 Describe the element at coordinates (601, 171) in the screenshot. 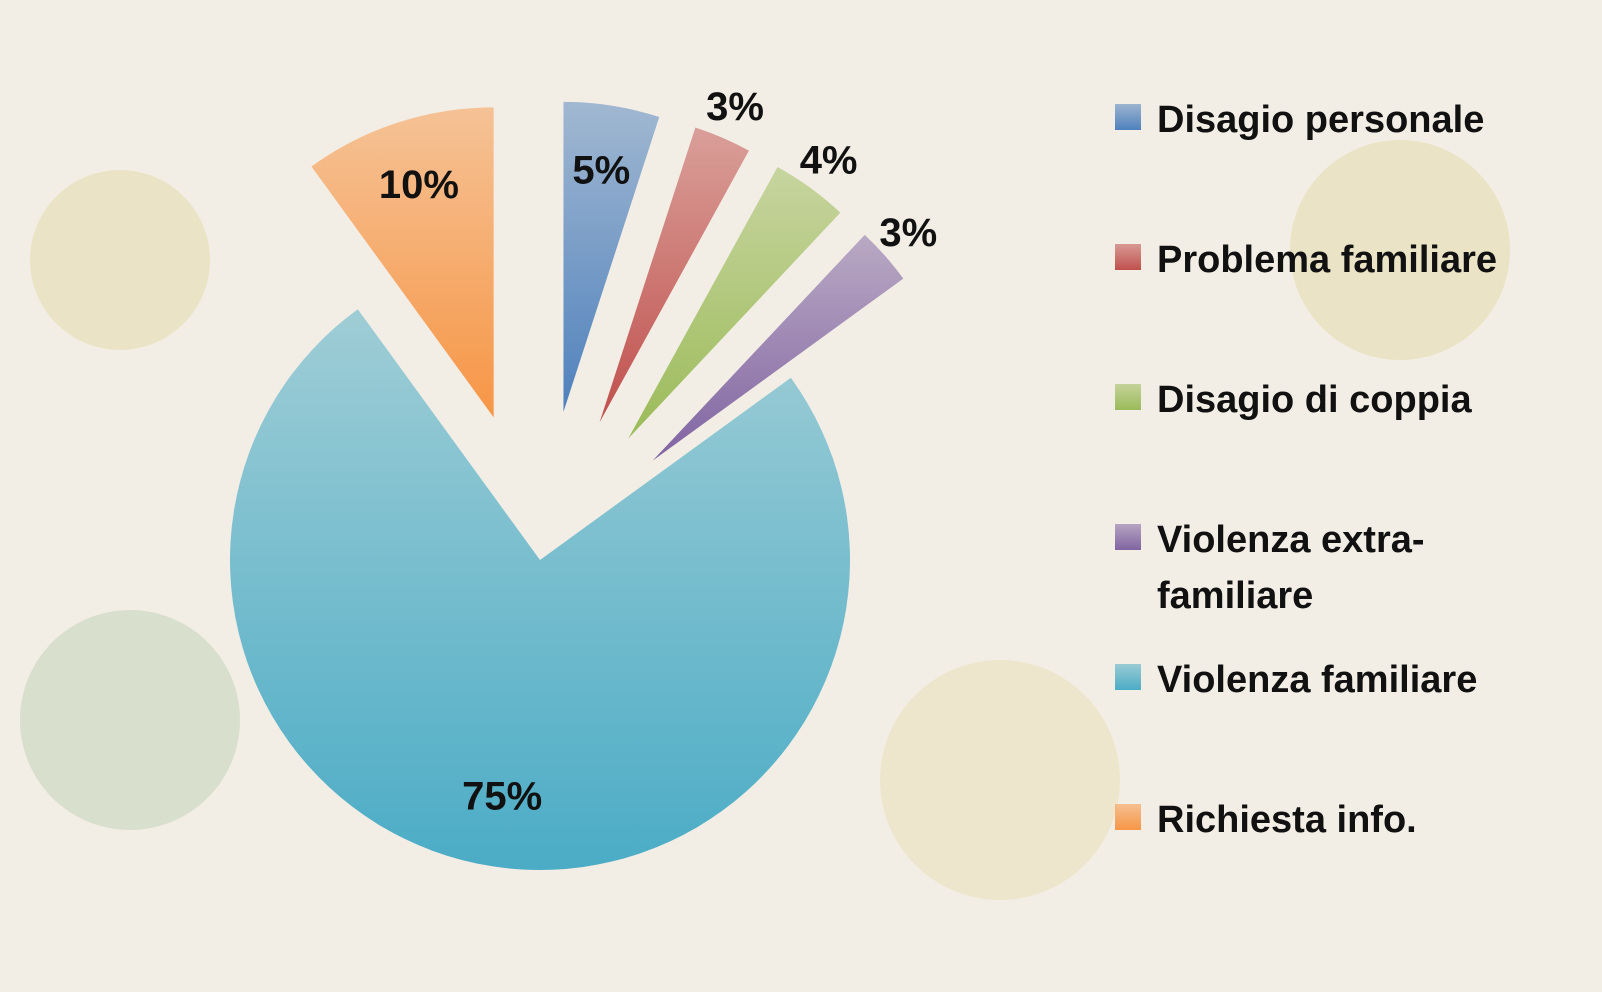

I see `data-label: 5%` at that location.